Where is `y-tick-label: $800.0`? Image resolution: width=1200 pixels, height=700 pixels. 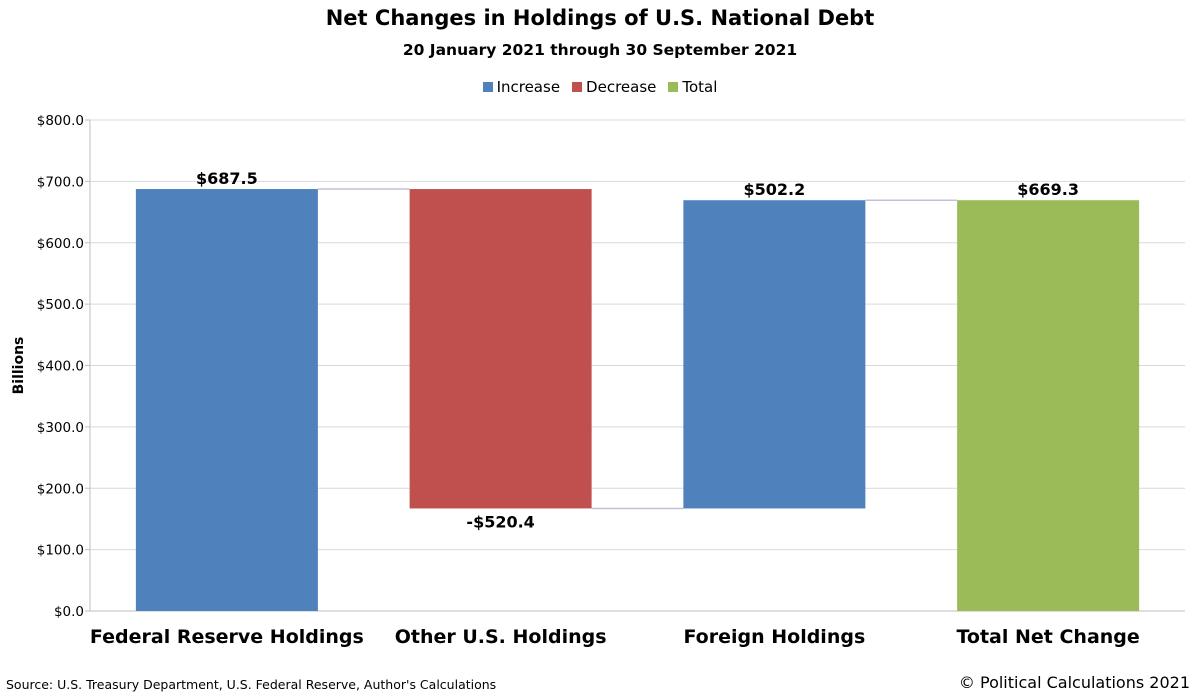
y-tick-label: $800.0 is located at coordinates (60, 121).